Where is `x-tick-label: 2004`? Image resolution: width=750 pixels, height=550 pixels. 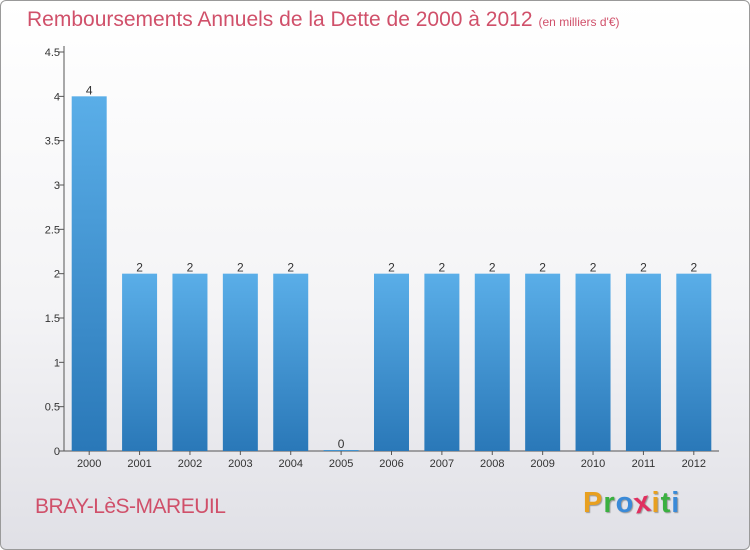 x-tick-label: 2004 is located at coordinates (290, 464).